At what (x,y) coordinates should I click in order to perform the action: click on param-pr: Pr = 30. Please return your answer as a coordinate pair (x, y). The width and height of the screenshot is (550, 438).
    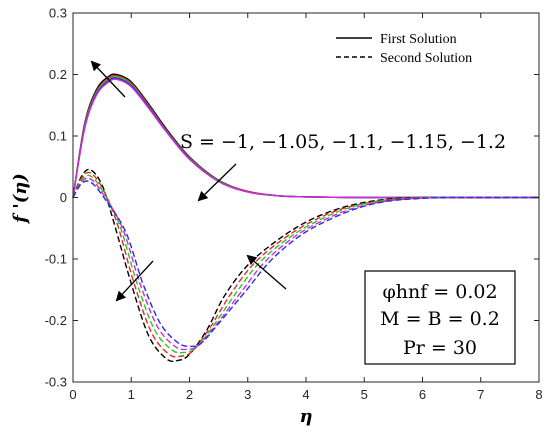
    Looking at the image, I should click on (440, 348).